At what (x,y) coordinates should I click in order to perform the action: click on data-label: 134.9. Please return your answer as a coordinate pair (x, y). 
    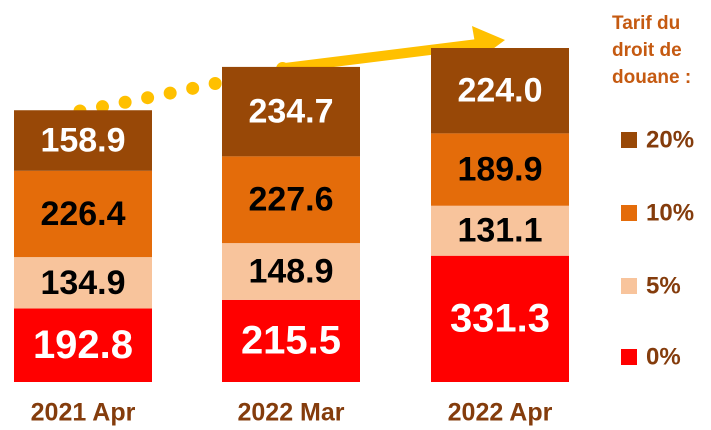
    Looking at the image, I should click on (82, 283).